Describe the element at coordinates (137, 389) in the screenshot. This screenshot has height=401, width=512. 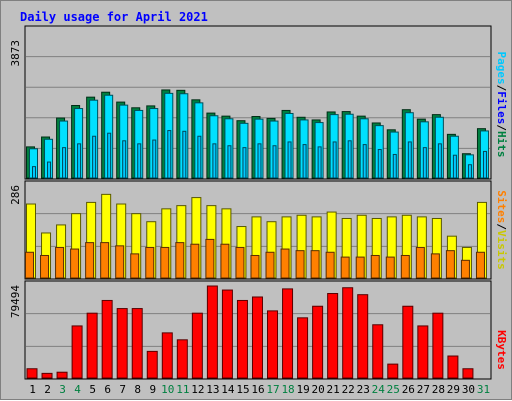
I see `x-axis-day-label: 8` at that location.